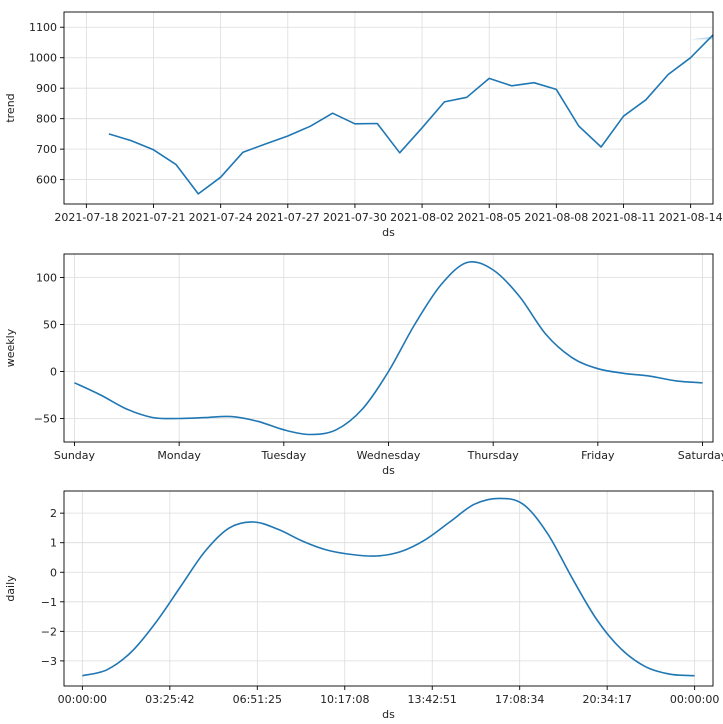 This screenshot has width=723, height=724. What do you see at coordinates (606, 699) in the screenshot?
I see `daily-x-tick-label: 20:34:17` at bounding box center [606, 699].